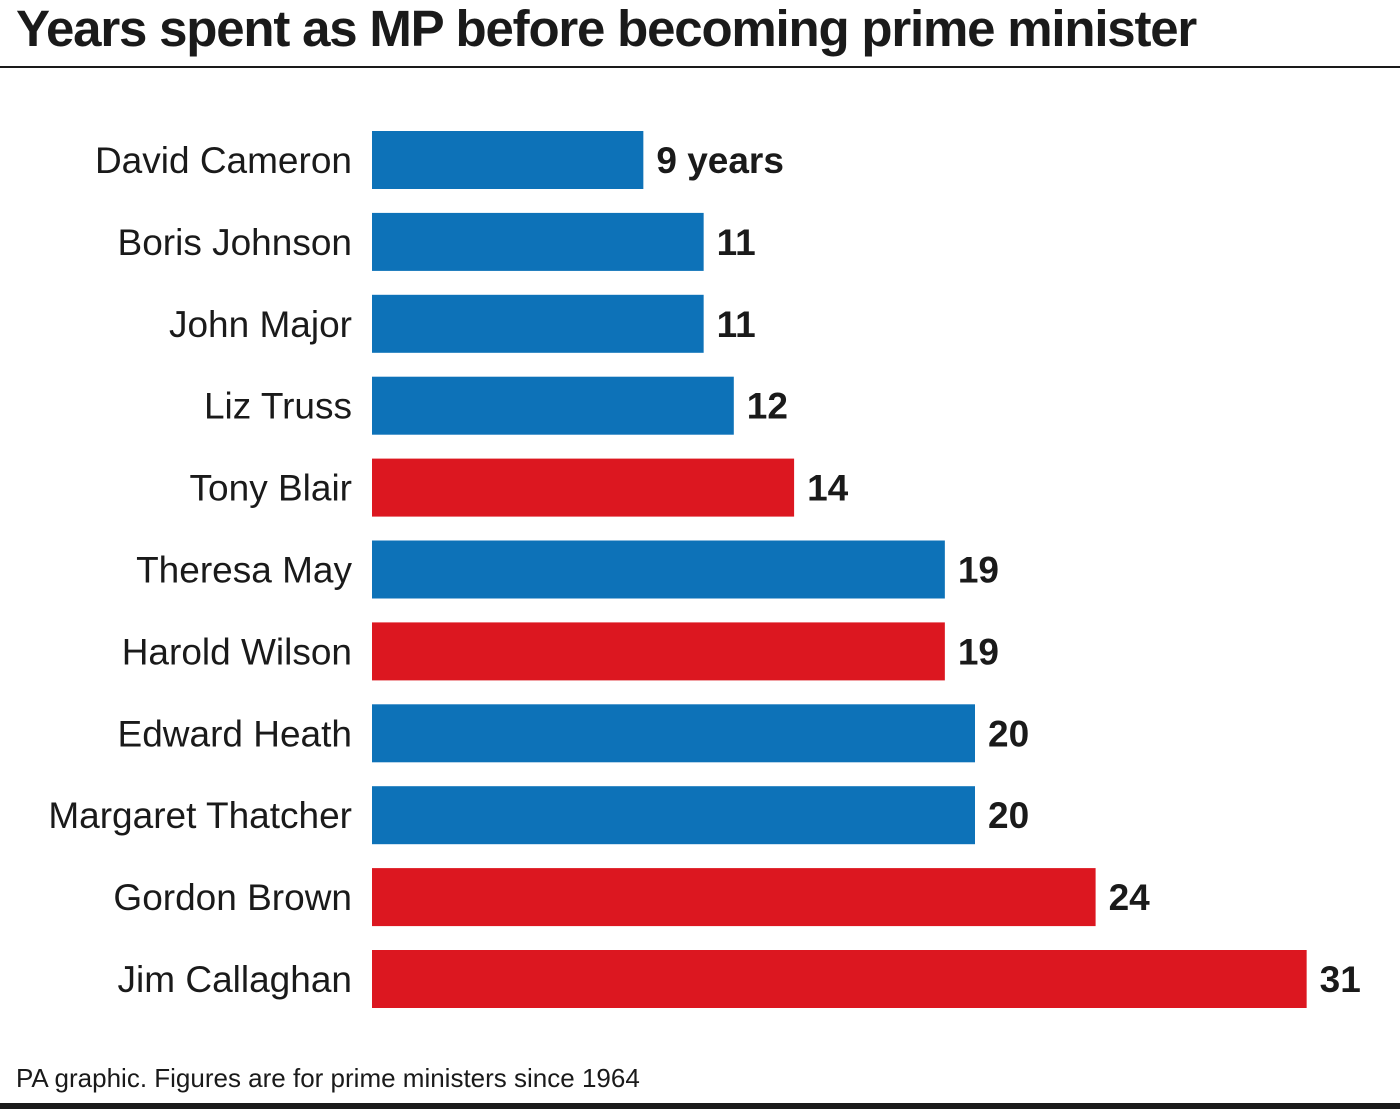 The height and width of the screenshot is (1109, 1400). I want to click on category-label: Boris Johnson, so click(235, 242).